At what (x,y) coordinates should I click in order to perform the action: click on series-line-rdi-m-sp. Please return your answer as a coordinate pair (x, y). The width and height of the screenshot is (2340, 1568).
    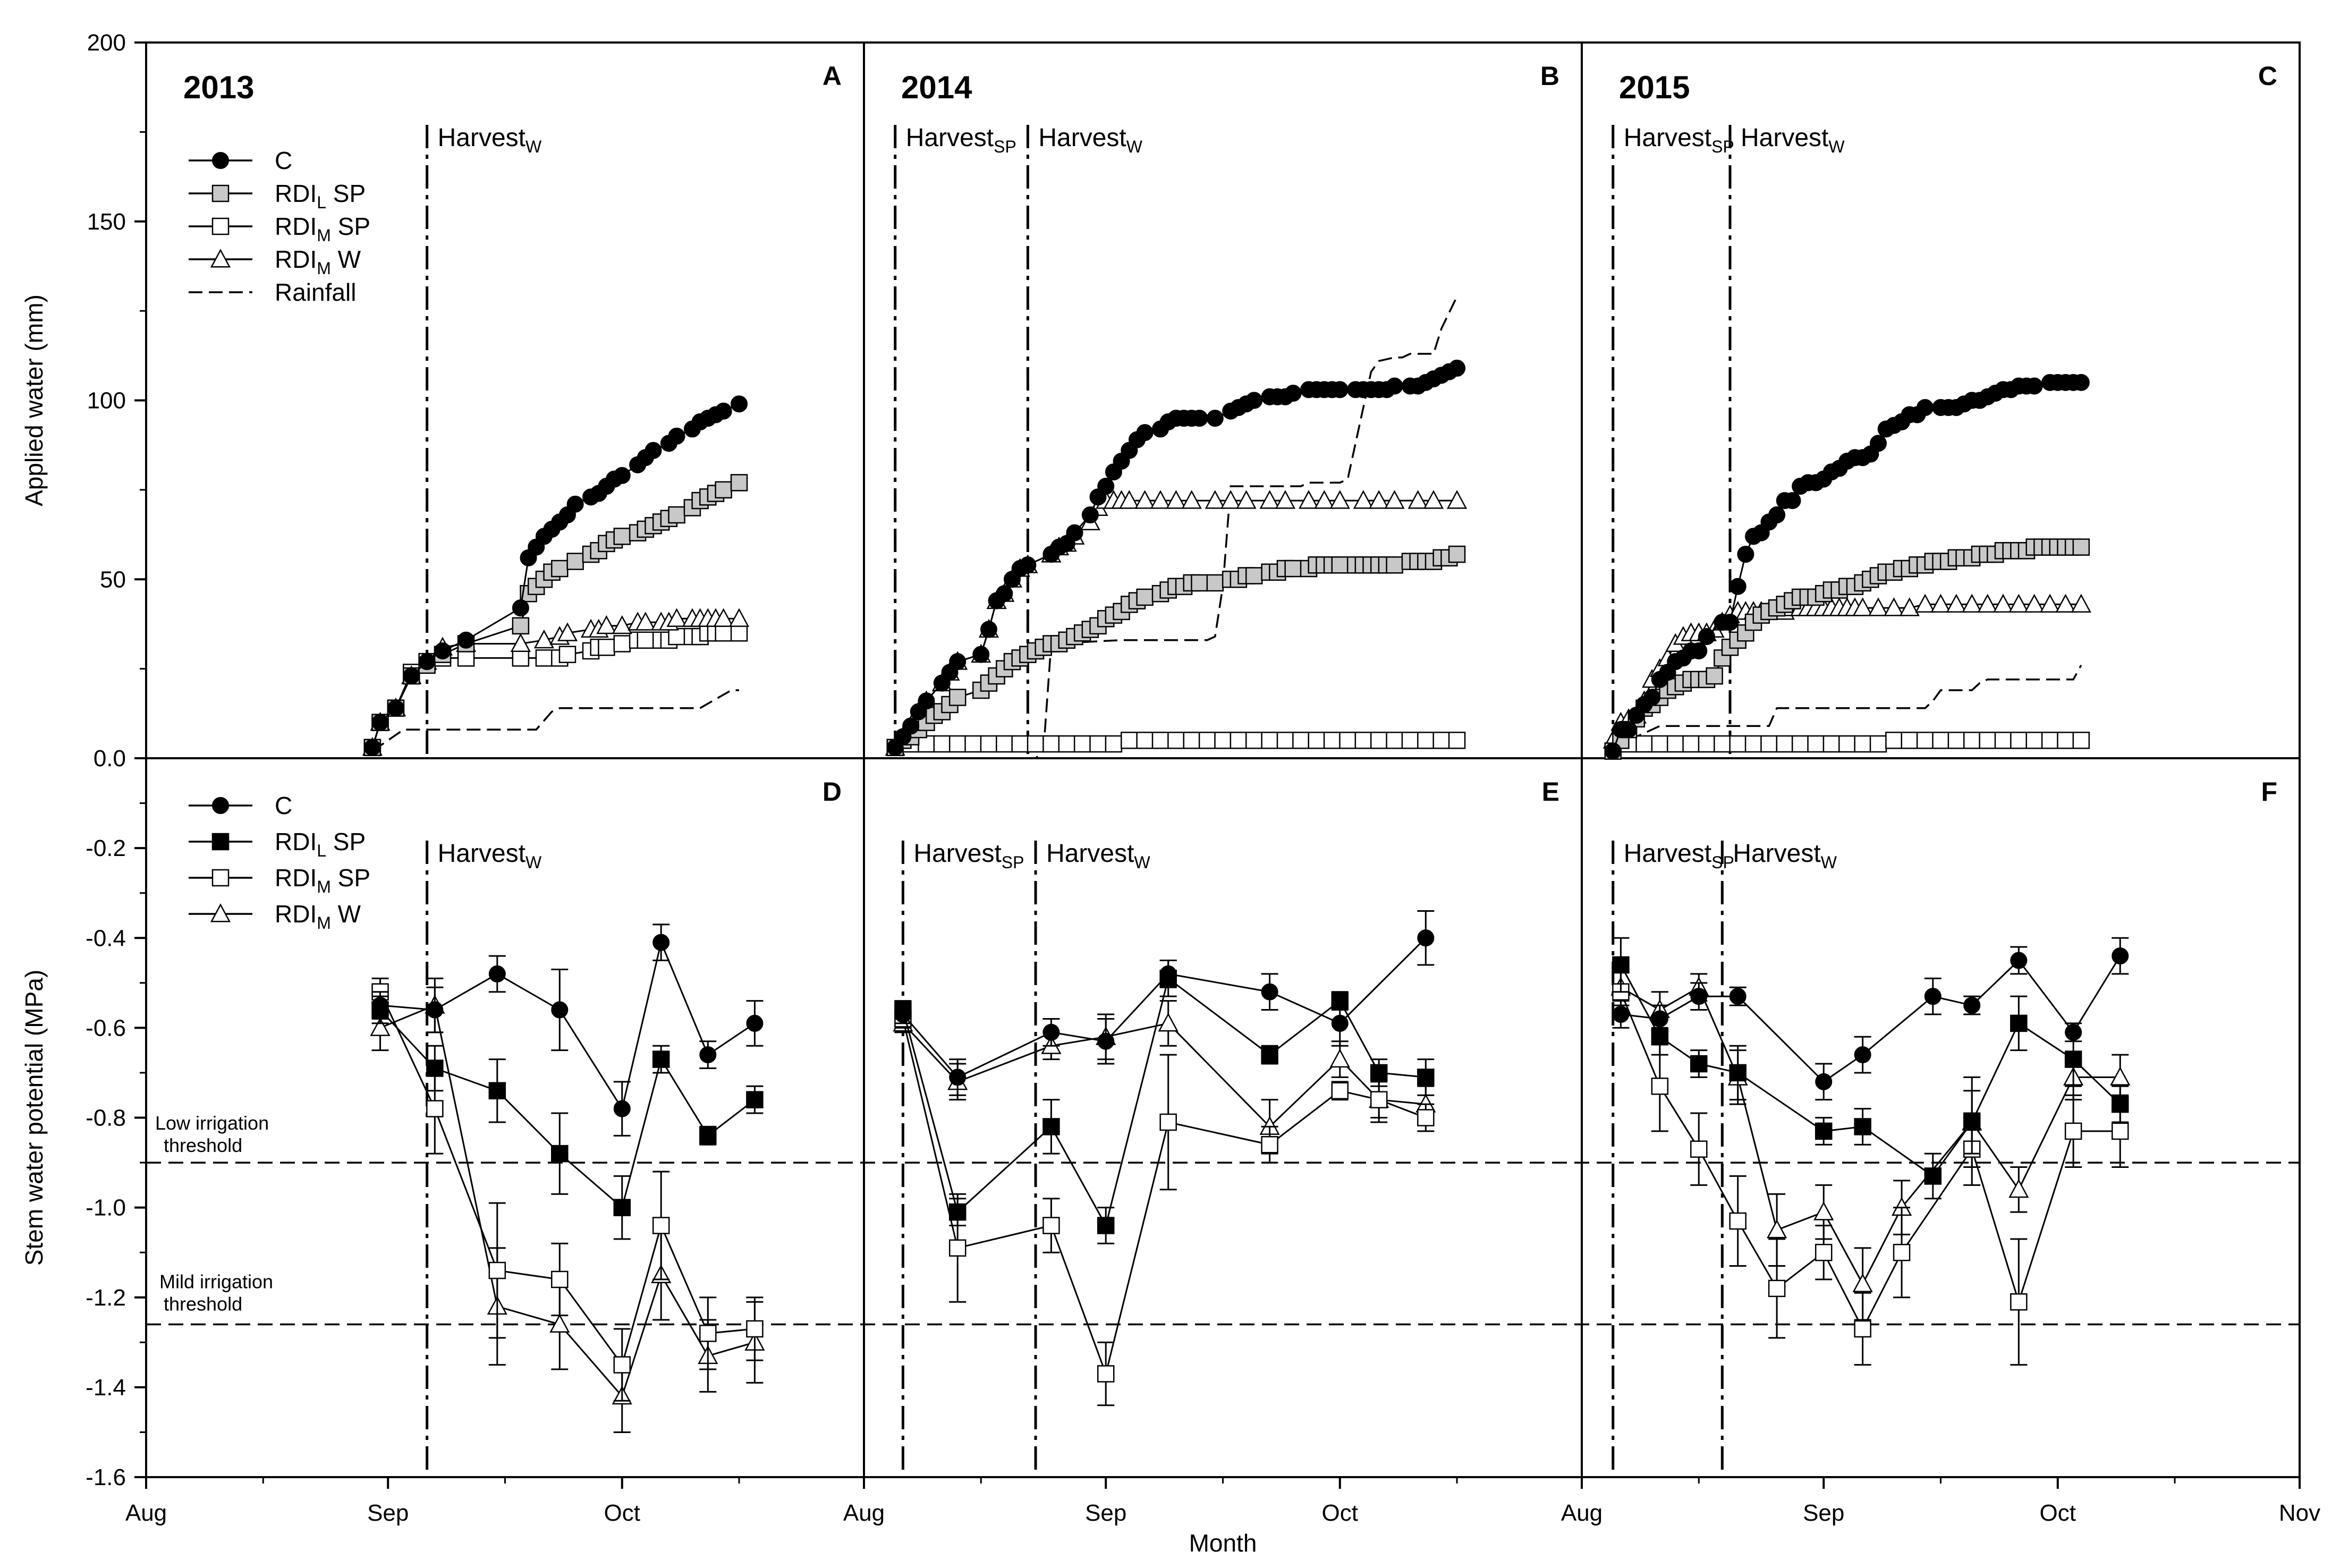
    Looking at the image, I should click on (567, 1179).